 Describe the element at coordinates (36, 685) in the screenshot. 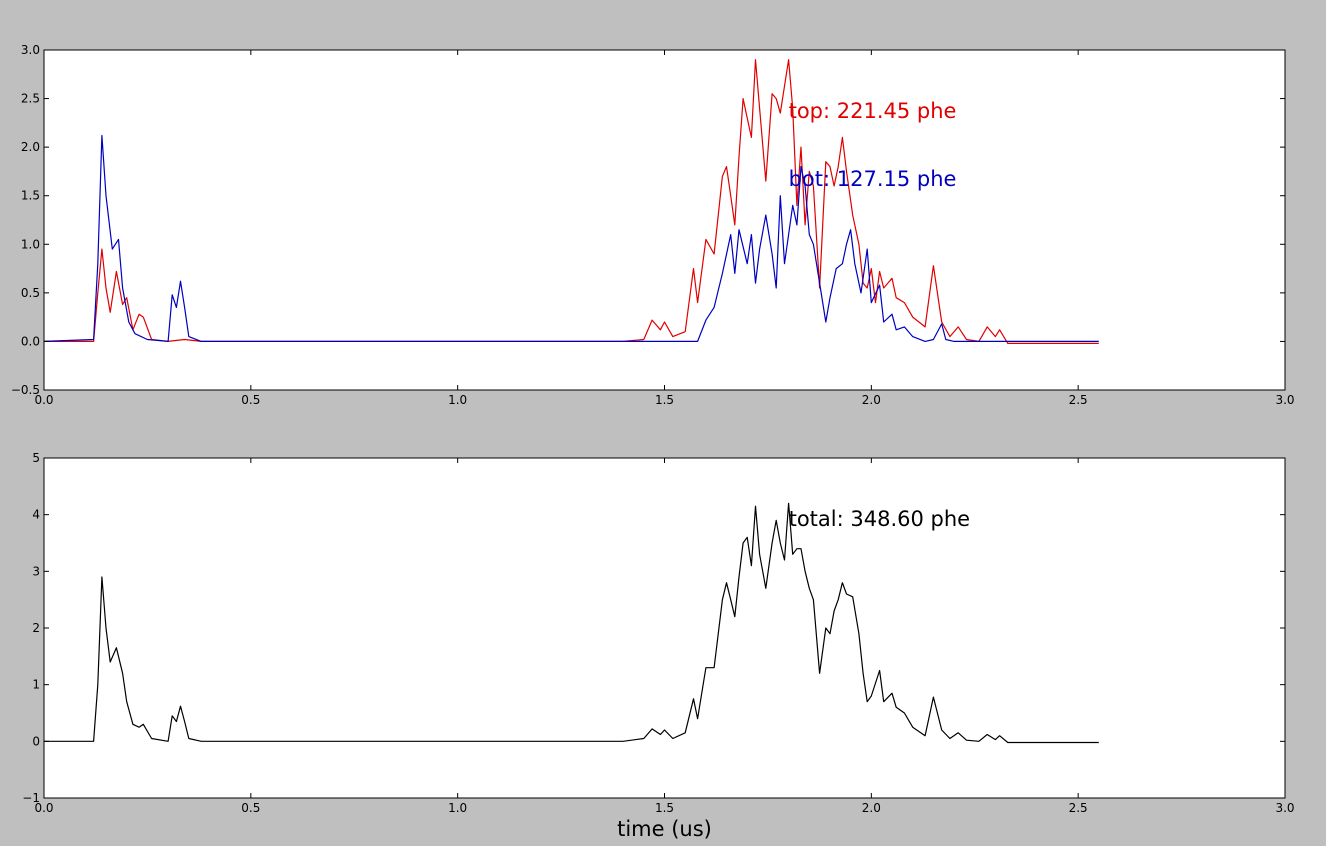

I see `y-tick-label: 1` at that location.